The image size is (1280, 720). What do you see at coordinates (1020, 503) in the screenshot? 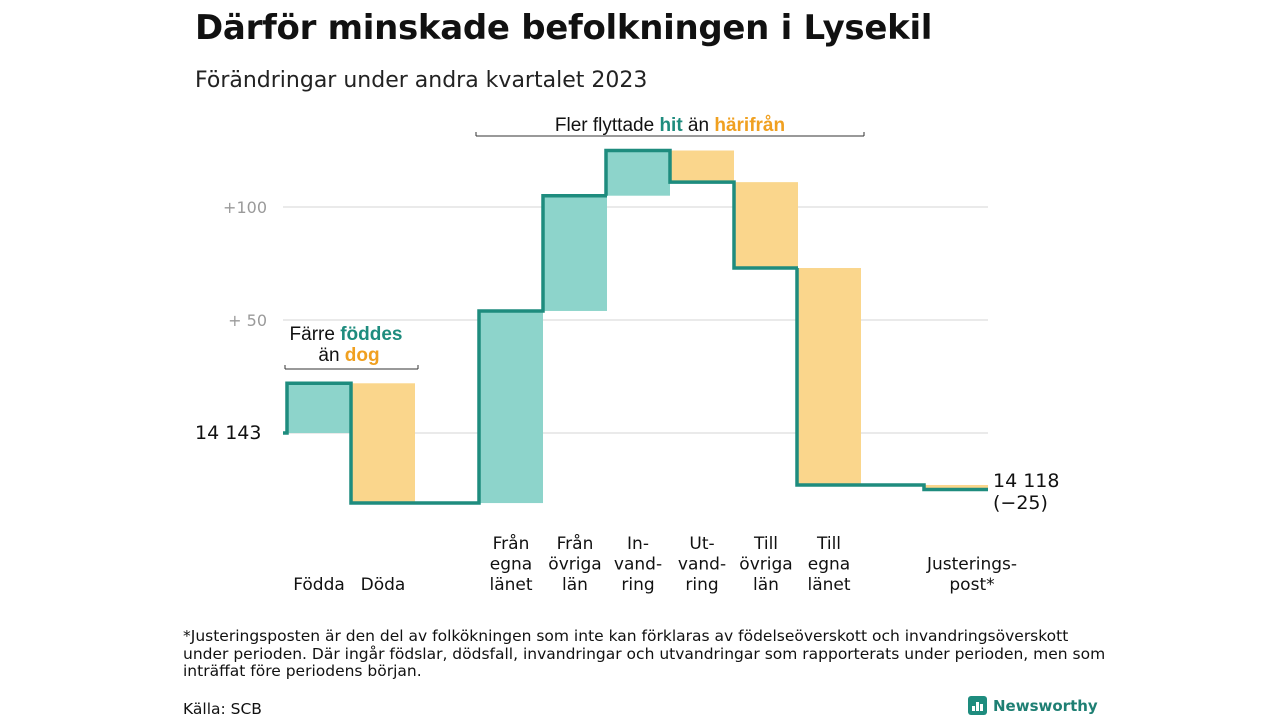
I see `end-change-label: (−25)` at bounding box center [1020, 503].